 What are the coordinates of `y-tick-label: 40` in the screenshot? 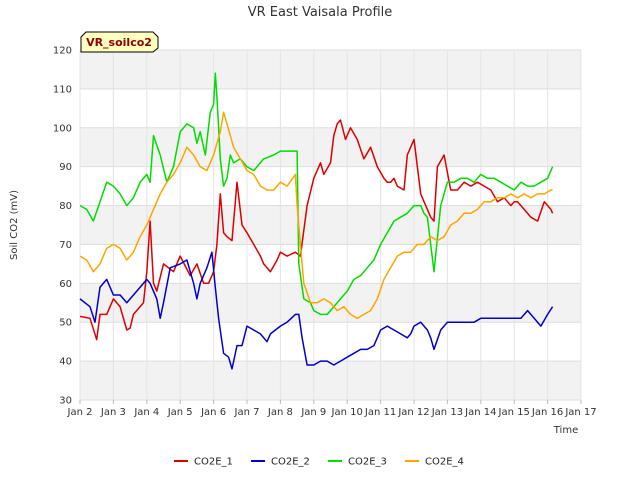 It's located at (65, 362).